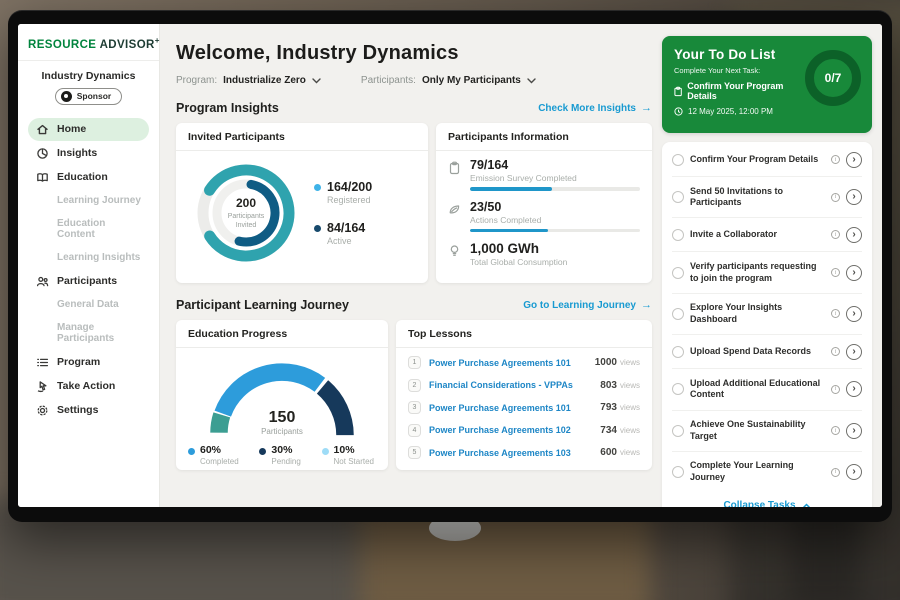  What do you see at coordinates (500, 430) in the screenshot?
I see `lesson-link: Power Purchase Agreements 102` at bounding box center [500, 430].